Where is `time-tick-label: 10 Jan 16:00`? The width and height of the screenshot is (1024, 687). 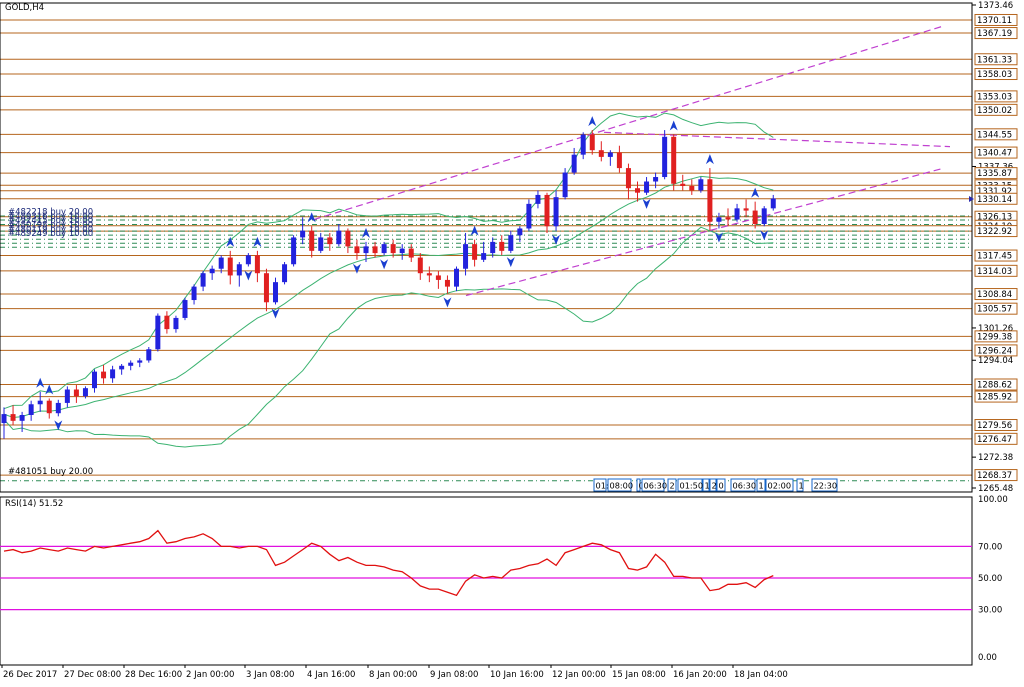 time-tick-label: 10 Jan 16:00 is located at coordinates (517, 675).